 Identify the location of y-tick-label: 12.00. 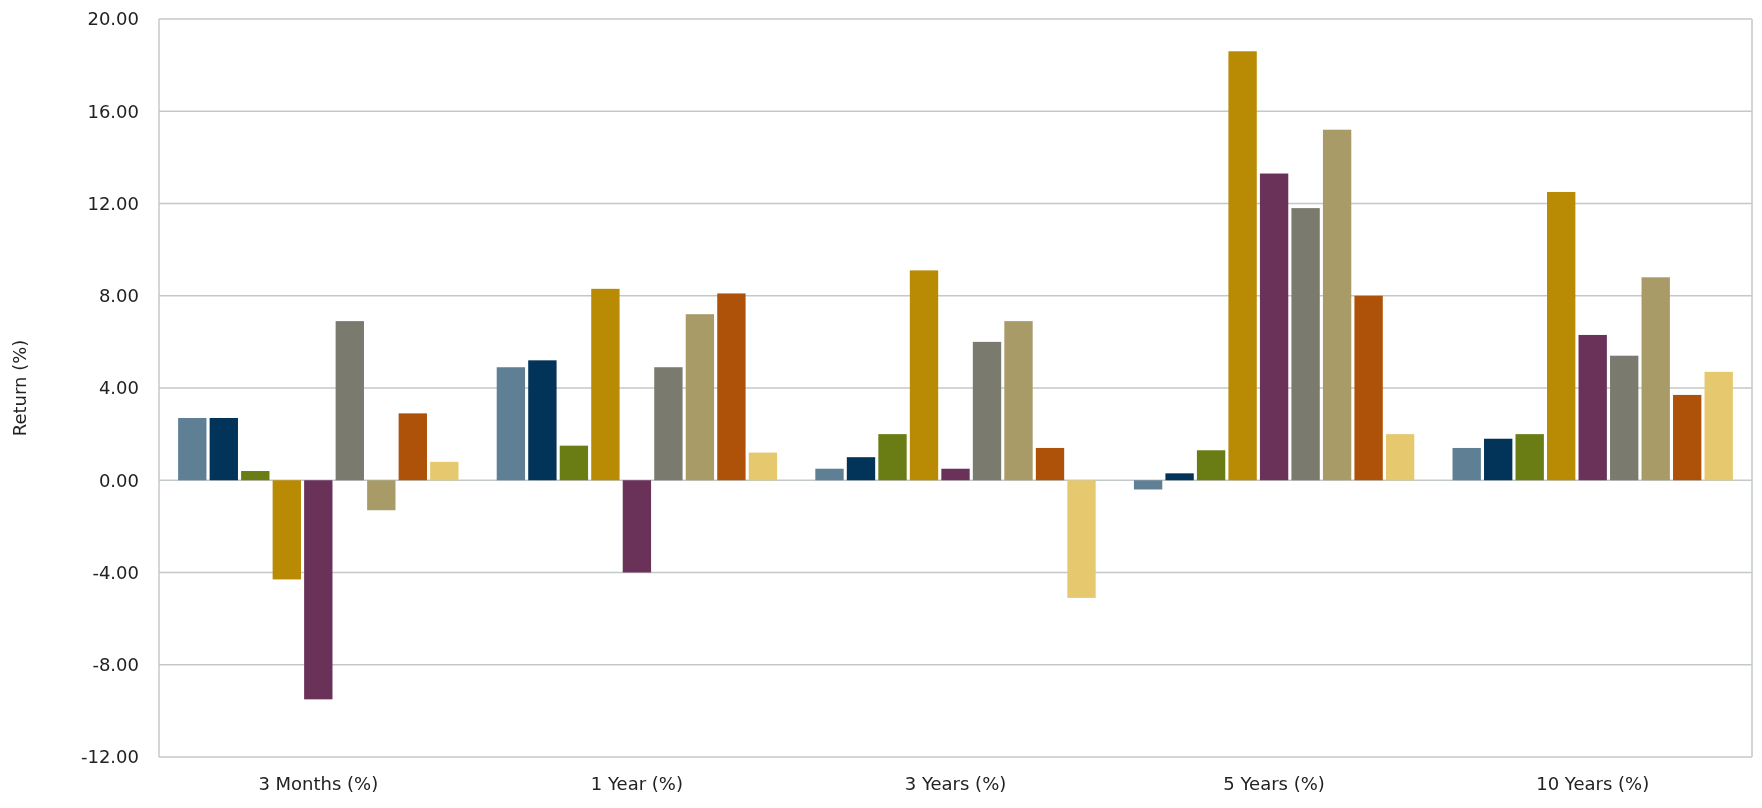
(113, 203).